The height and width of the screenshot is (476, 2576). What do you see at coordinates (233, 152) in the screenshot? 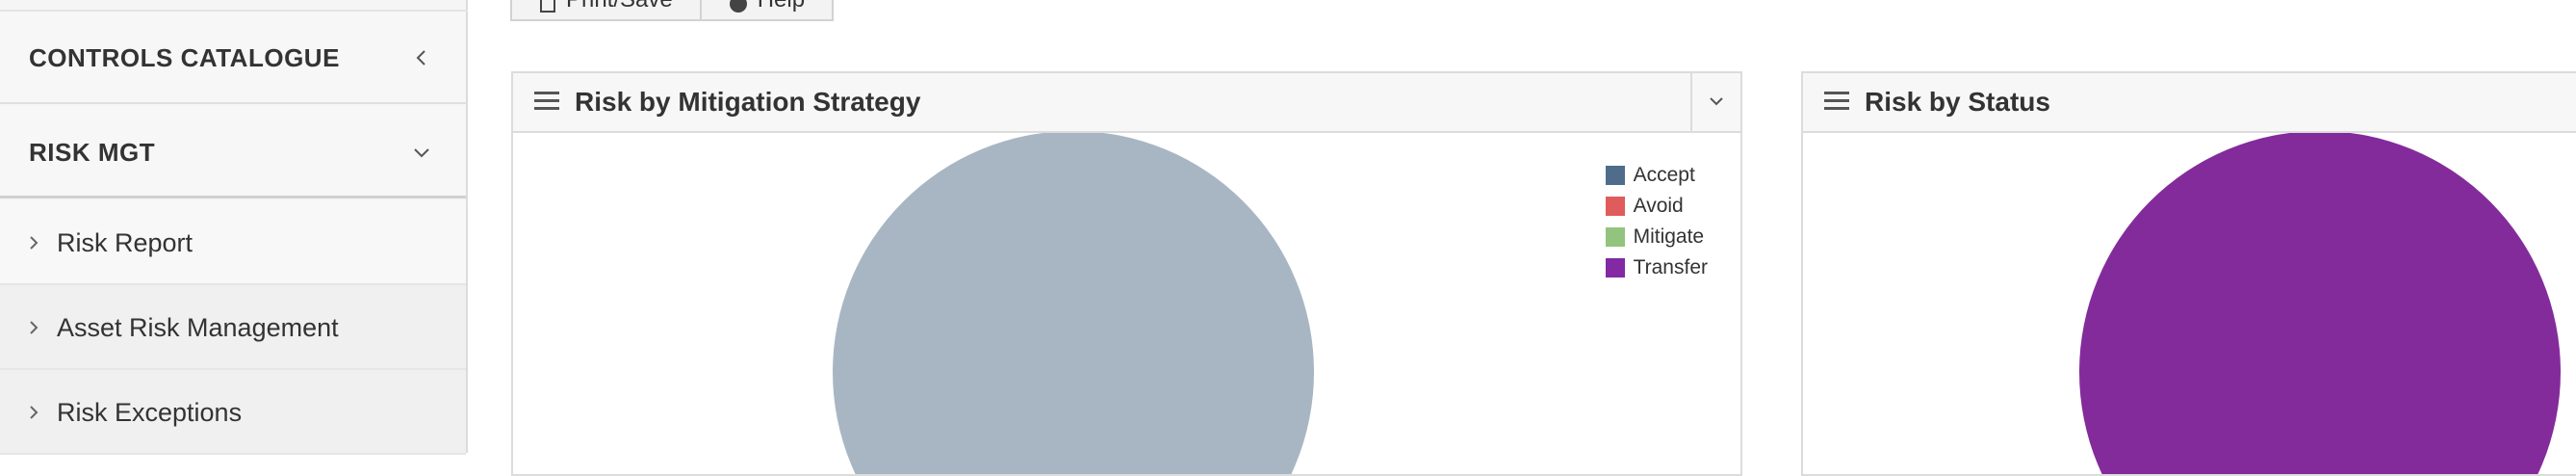
I see `sidebar-section-risk-mgt: RISK MGT` at bounding box center [233, 152].